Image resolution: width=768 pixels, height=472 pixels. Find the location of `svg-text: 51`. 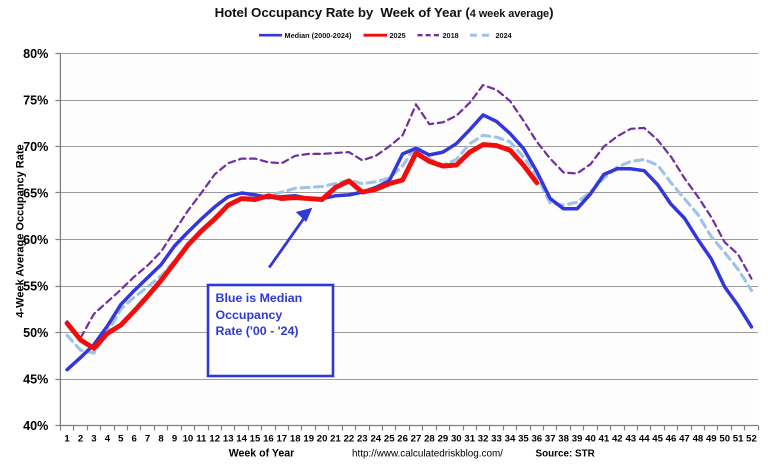

svg-text: 51 is located at coordinates (738, 439).